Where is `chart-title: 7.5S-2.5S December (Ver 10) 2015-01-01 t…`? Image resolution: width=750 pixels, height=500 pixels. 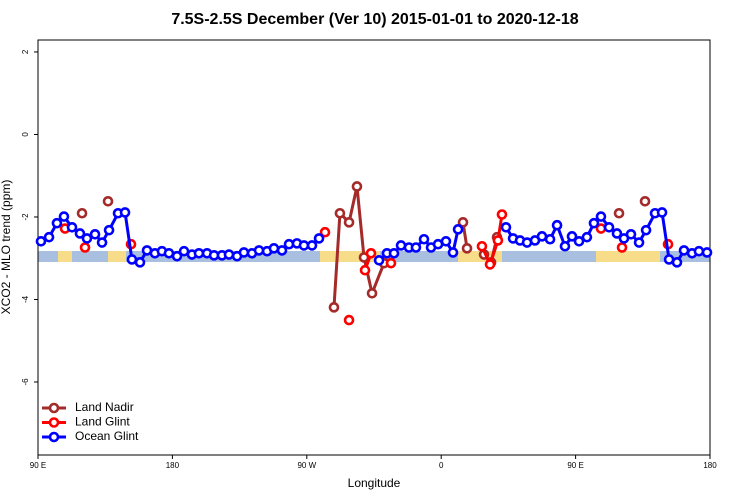
chart-title: 7.5S-2.5S December (Ver 10) 2015-01-01 t… is located at coordinates (374, 19).